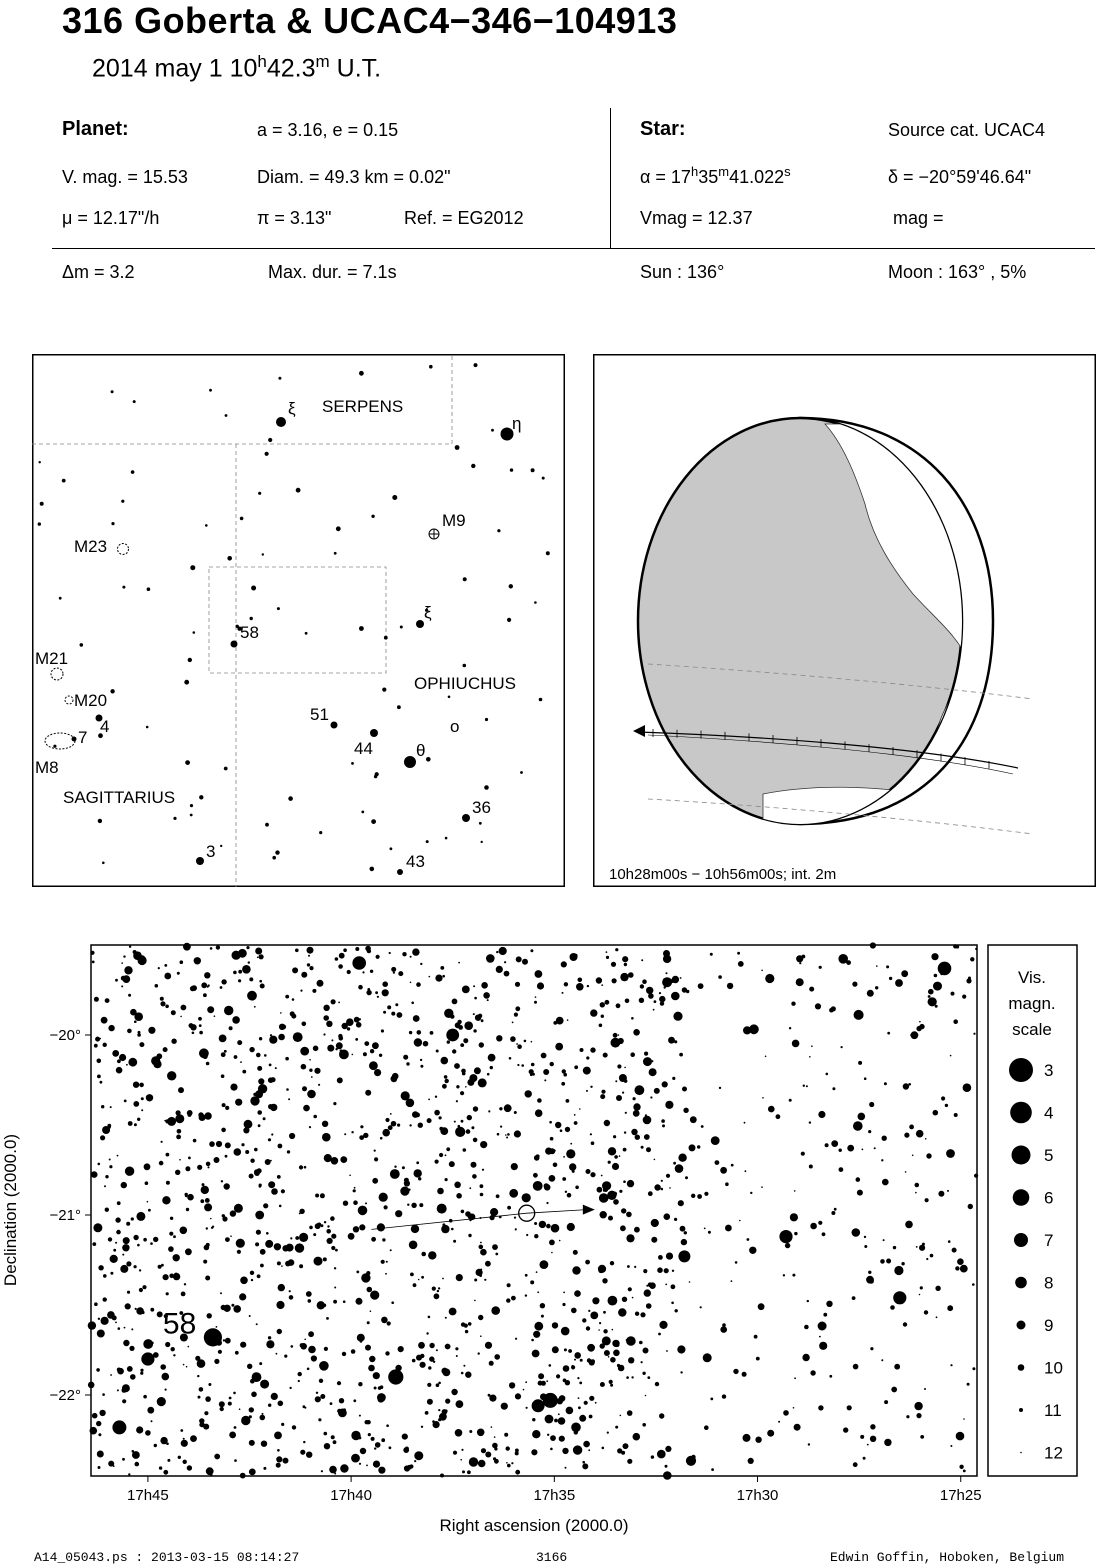  What do you see at coordinates (332, 272) in the screenshot?
I see `max-duration: Max. dur. = 7.1s` at bounding box center [332, 272].